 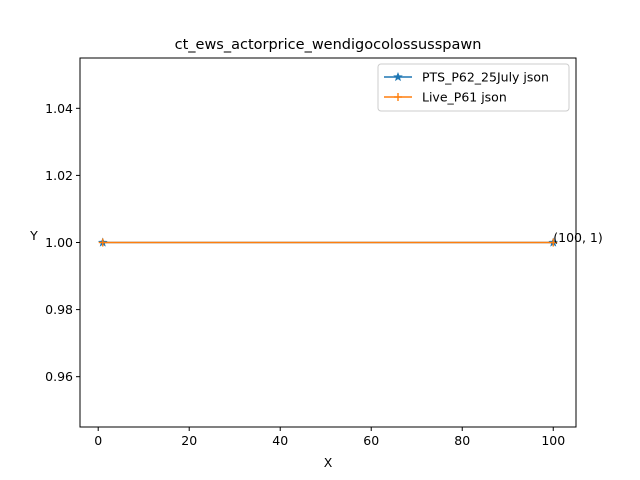 What do you see at coordinates (553, 440) in the screenshot?
I see `x-tick-label: 100` at bounding box center [553, 440].